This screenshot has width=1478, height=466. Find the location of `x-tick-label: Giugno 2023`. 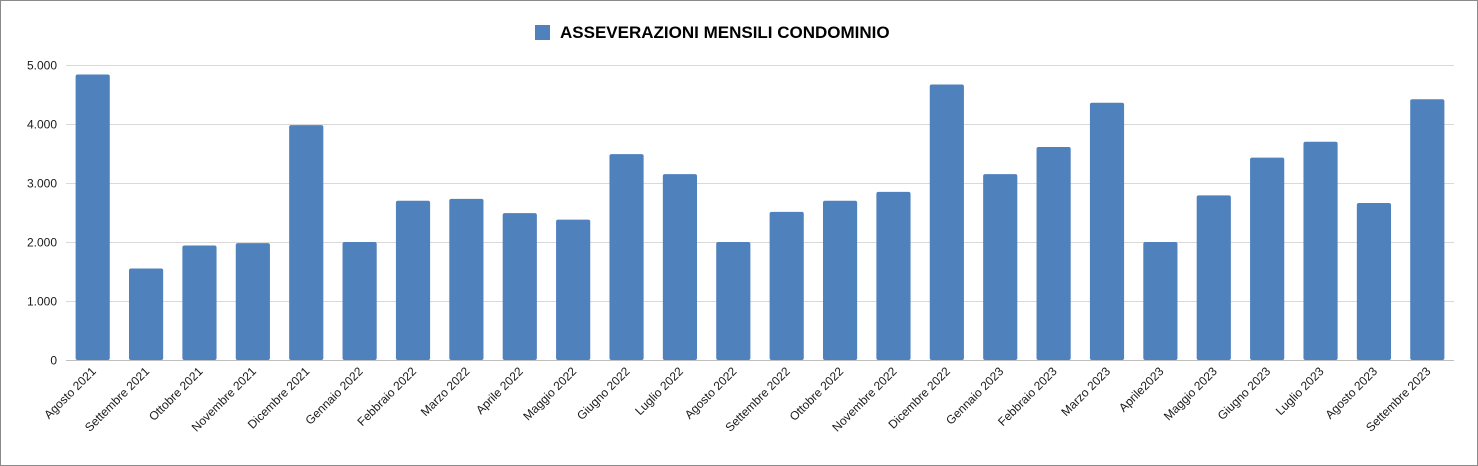

x-tick-label: Giugno 2023 is located at coordinates (1244, 393).